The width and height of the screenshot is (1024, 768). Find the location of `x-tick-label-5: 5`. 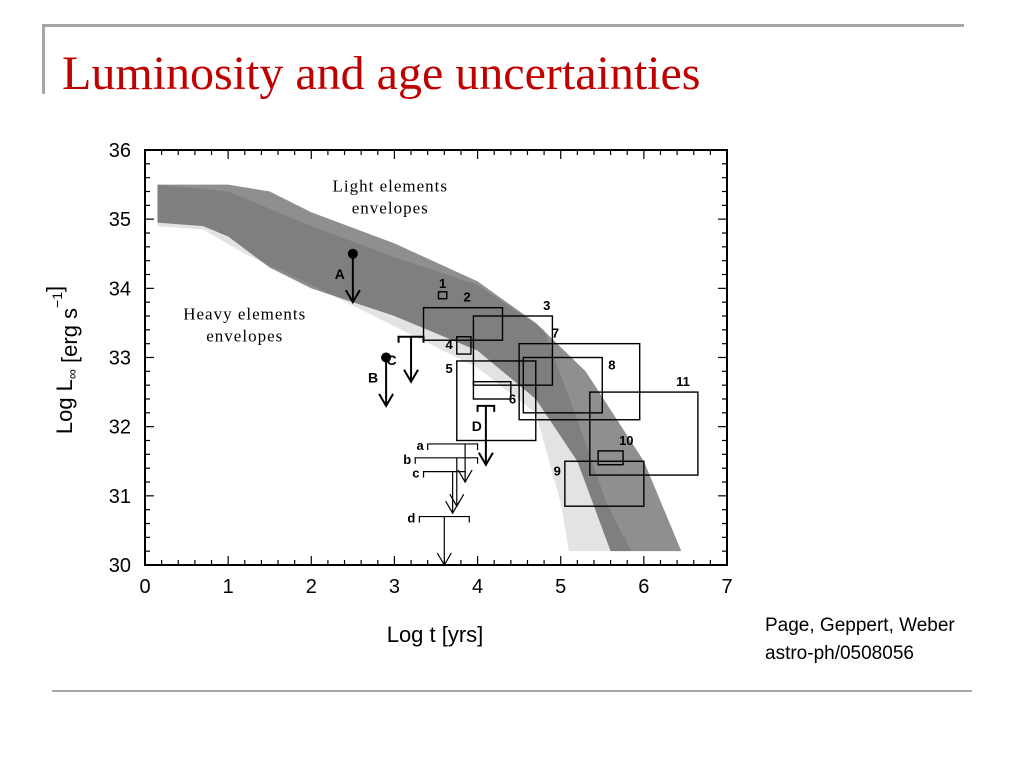

x-tick-label-5: 5 is located at coordinates (560, 587).